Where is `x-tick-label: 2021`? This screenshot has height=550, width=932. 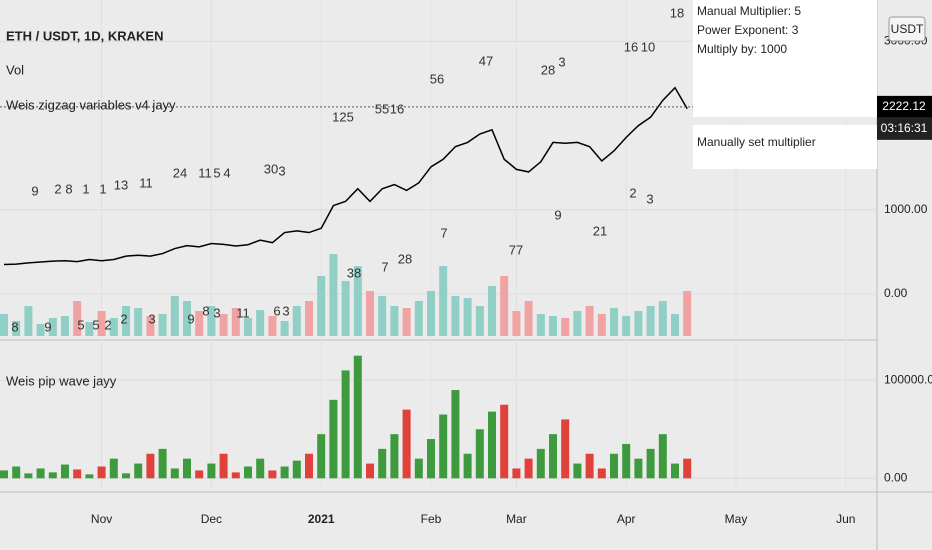 x-tick-label: 2021 is located at coordinates (321, 519).